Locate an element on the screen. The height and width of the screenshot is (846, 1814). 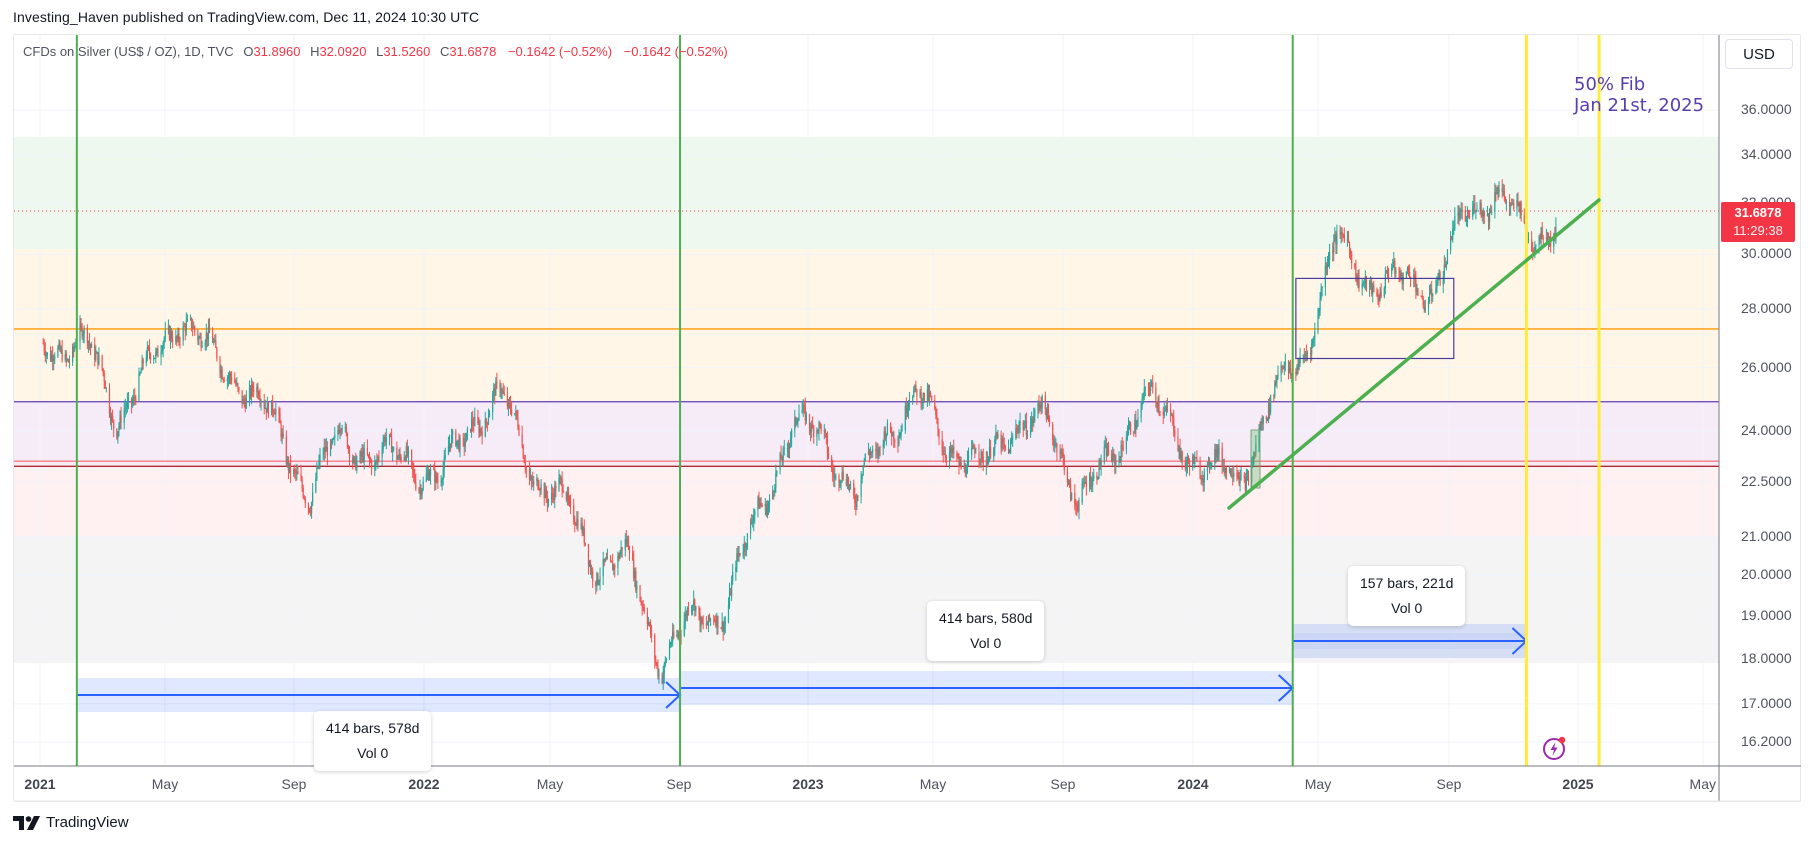
tradingview-logo-icon is located at coordinates (26, 822).